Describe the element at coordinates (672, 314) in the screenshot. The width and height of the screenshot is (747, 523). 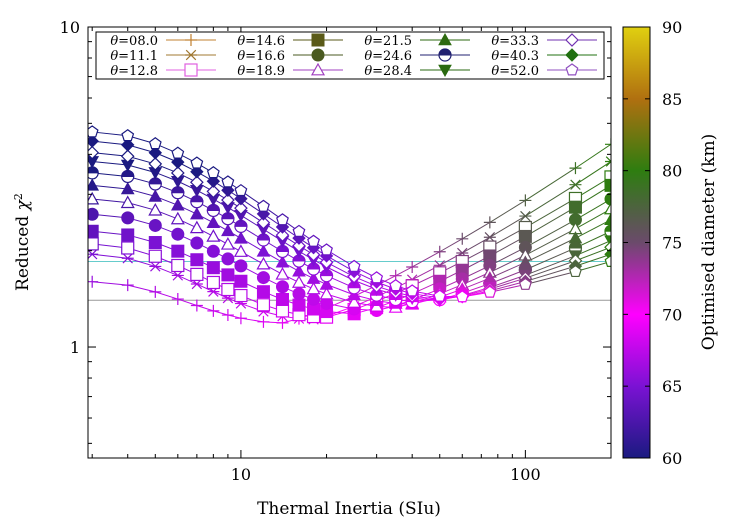
I see `colorbar-tick-label: 70` at that location.